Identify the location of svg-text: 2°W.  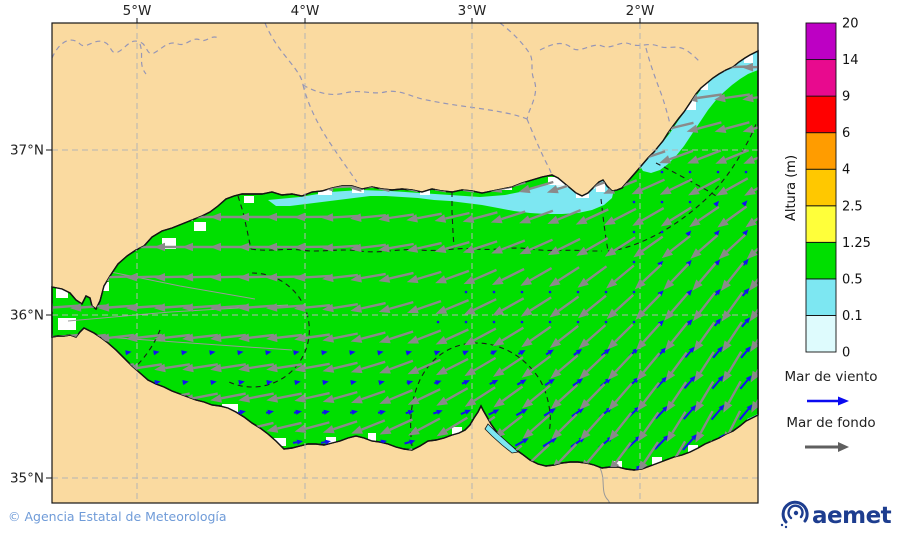
(640, 11).